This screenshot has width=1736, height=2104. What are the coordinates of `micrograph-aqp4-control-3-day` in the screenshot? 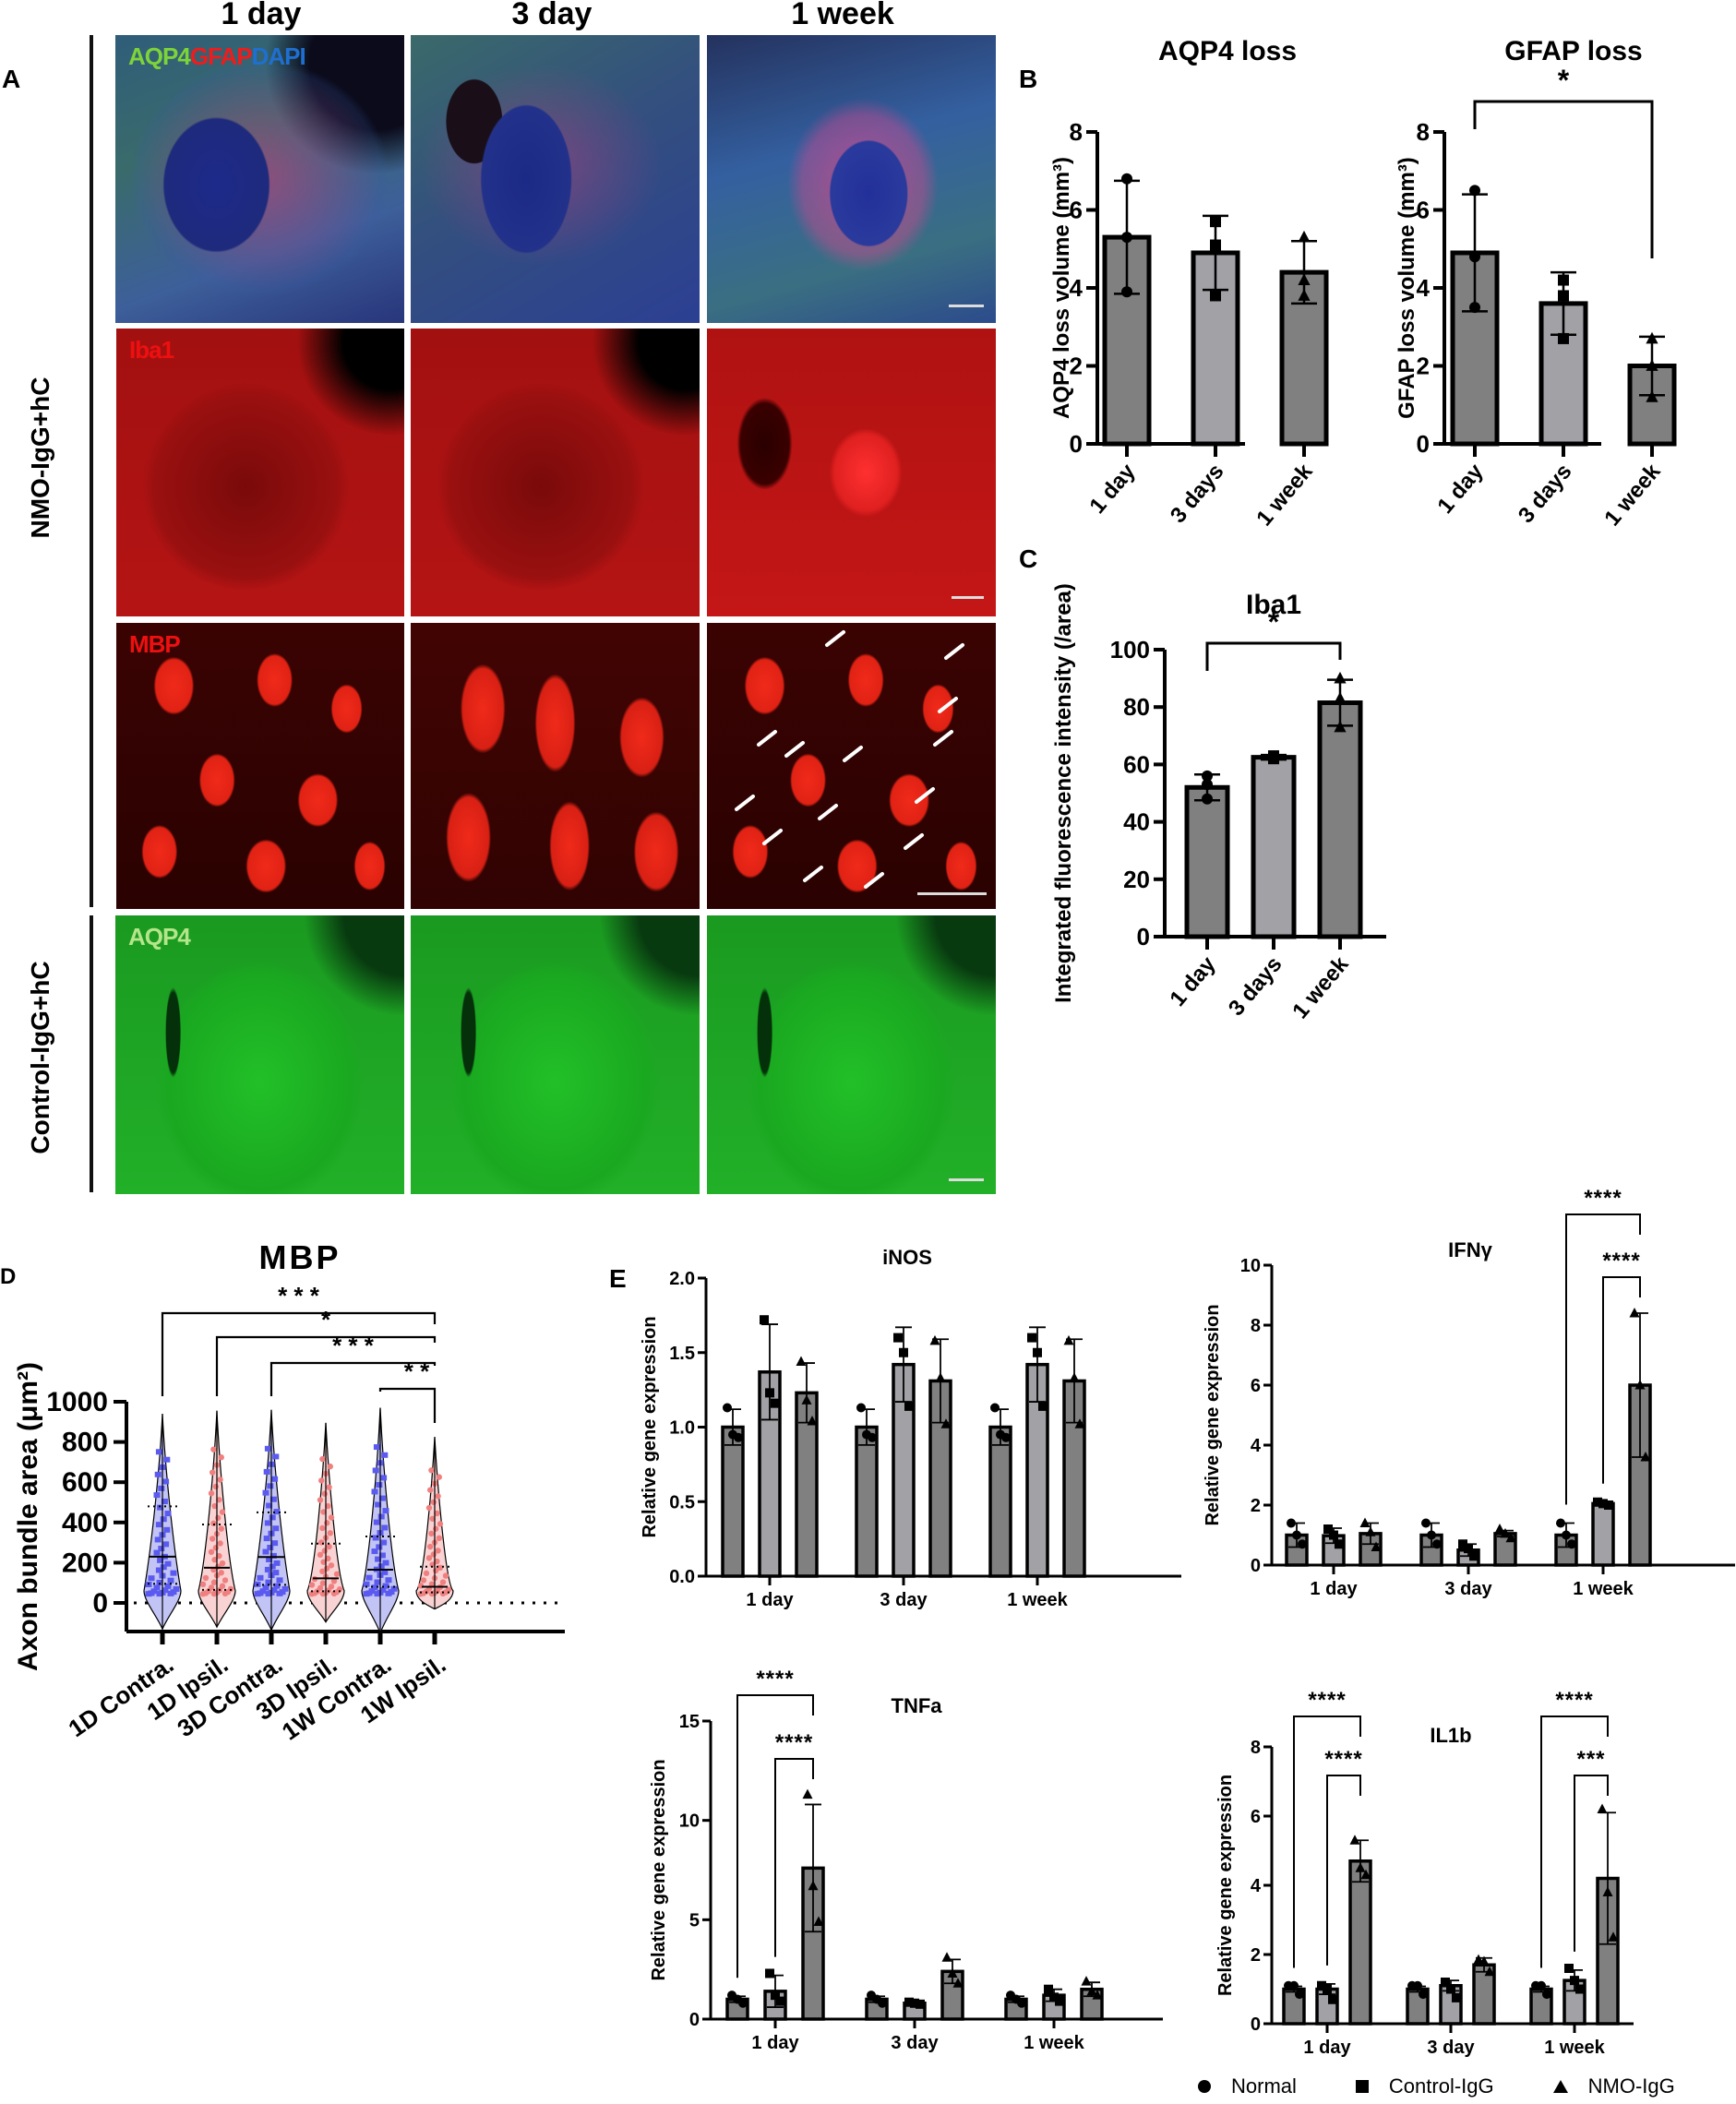 It's located at (555, 1054).